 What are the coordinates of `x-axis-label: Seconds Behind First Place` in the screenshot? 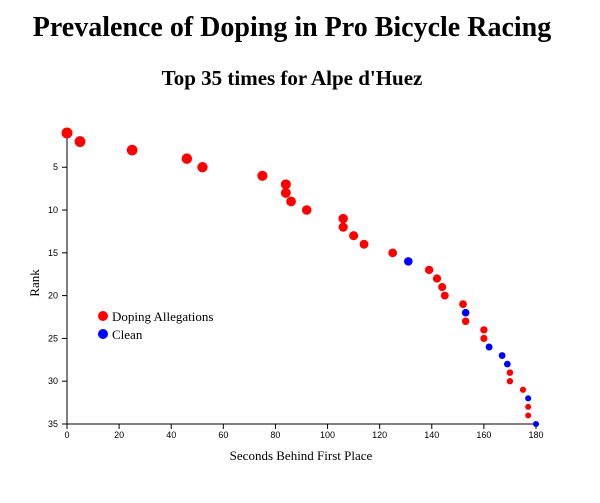 It's located at (301, 455).